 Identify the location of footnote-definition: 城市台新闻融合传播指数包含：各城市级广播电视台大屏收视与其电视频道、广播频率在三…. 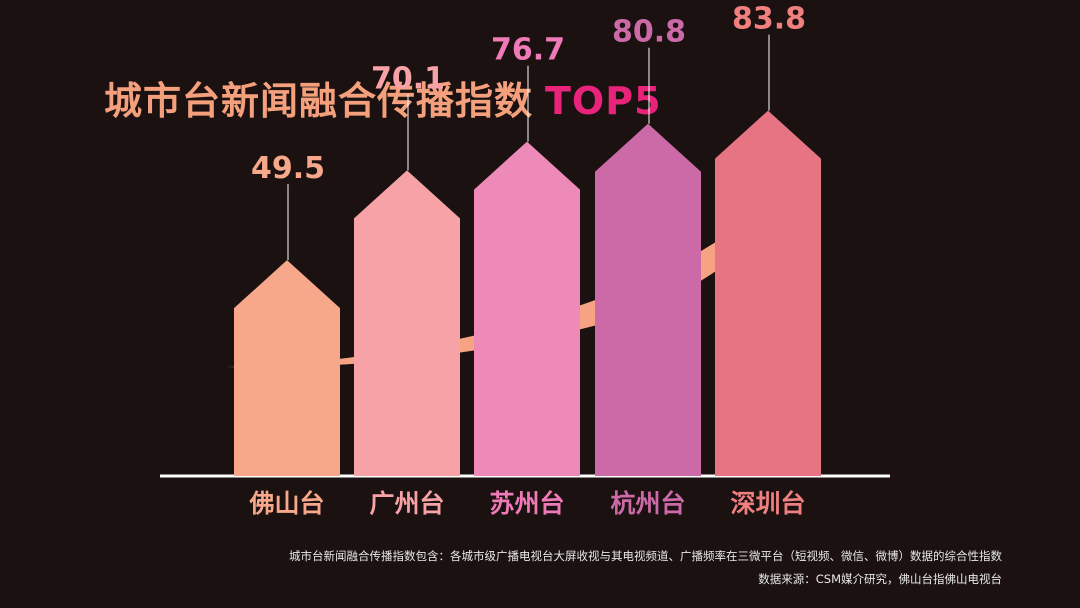
(645, 556).